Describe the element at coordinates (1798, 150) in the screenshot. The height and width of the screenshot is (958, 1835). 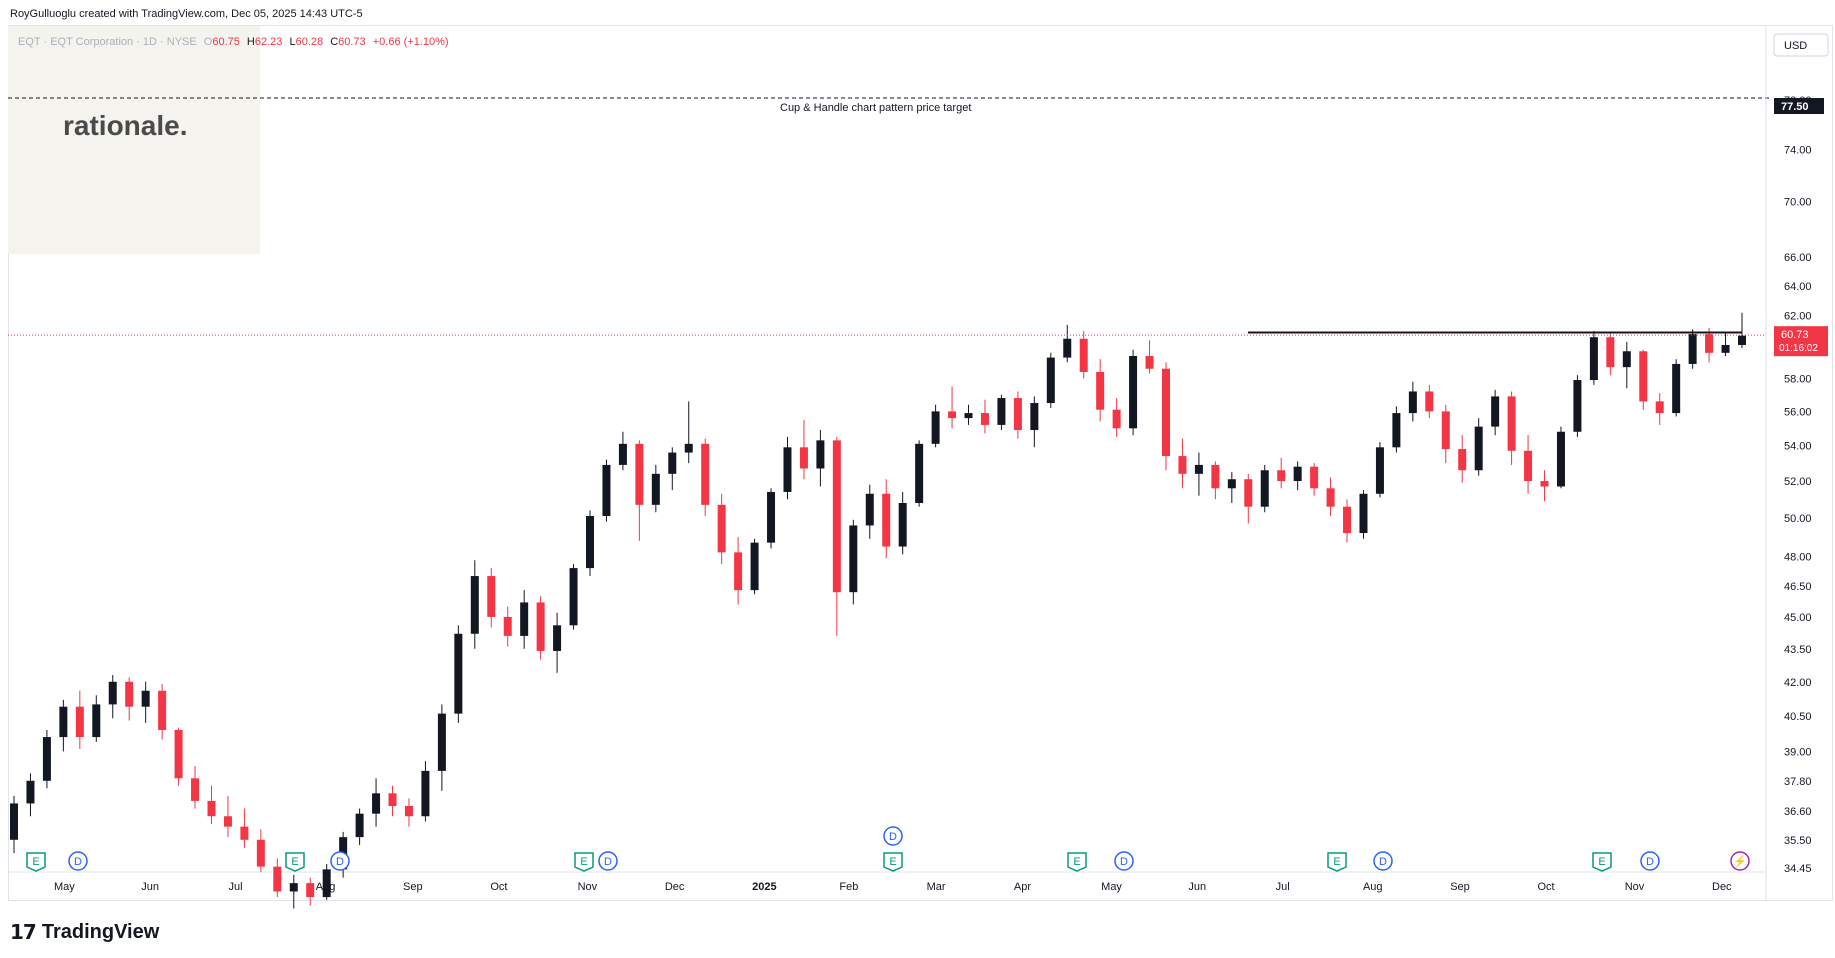
I see `price-tick-label: 74.00` at that location.